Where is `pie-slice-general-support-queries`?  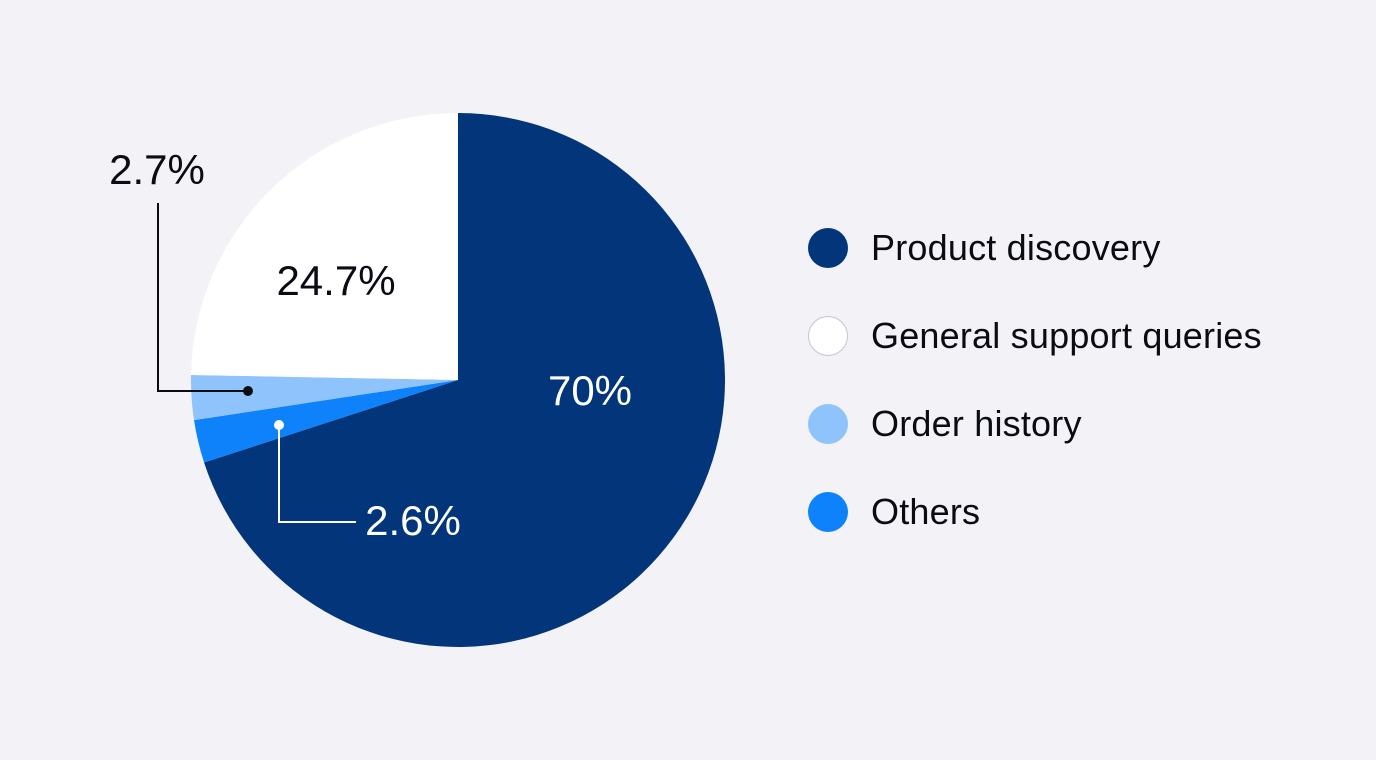
pie-slice-general-support-queries is located at coordinates (325, 246).